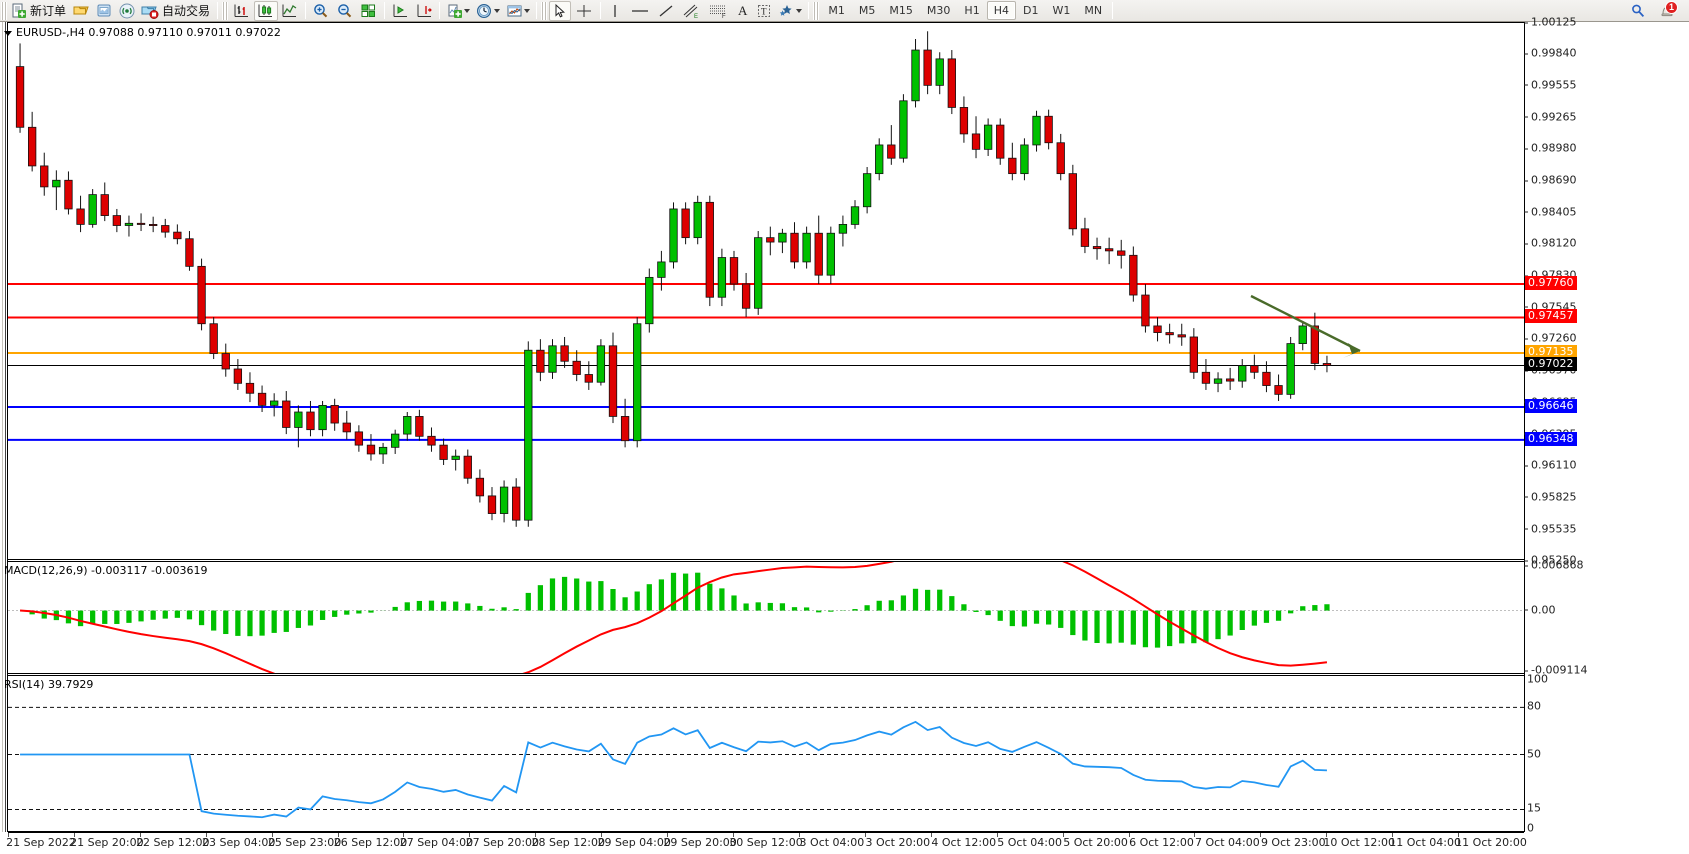 Image resolution: width=1689 pixels, height=854 pixels. I want to click on equidistant-channel-button: E, so click(691, 11).